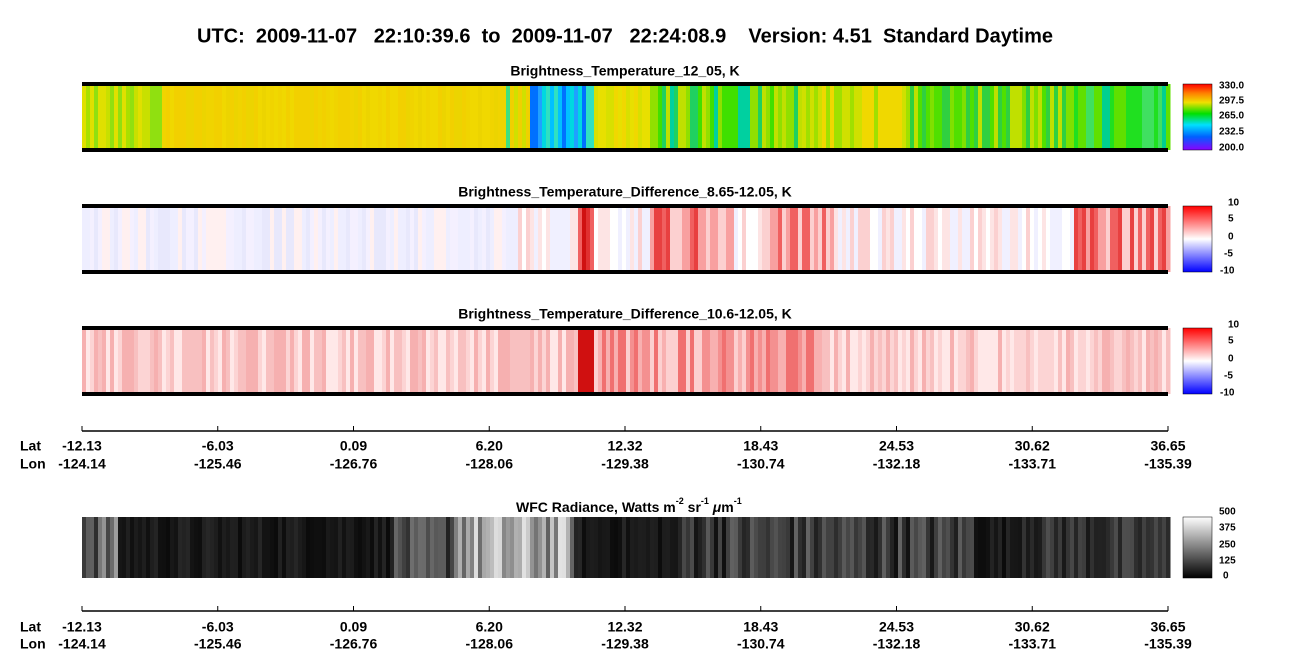  What do you see at coordinates (1231, 132) in the screenshot?
I see `colorbar-label: 232.5` at bounding box center [1231, 132].